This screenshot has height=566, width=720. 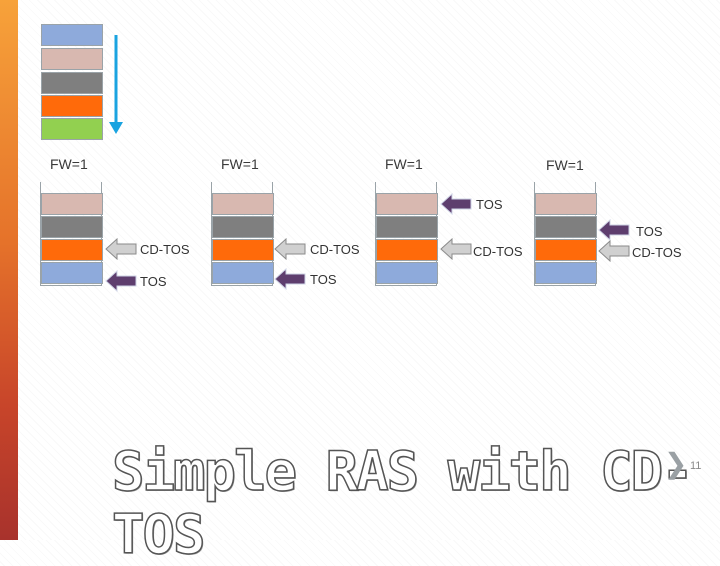 I want to click on legend-slot-pink, so click(x=72, y=59).